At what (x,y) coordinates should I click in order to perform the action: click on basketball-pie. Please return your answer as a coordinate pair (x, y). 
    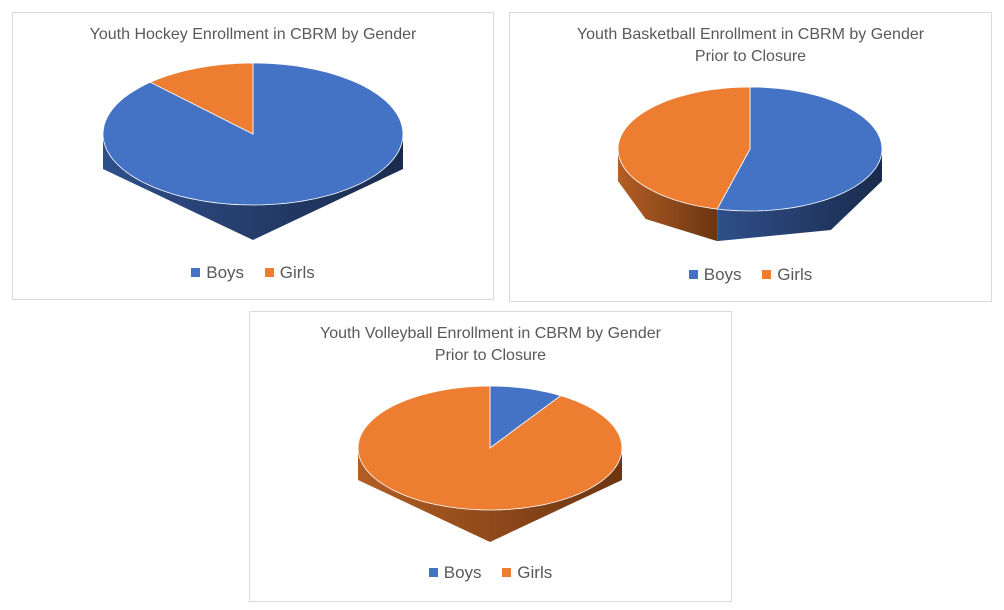
    Looking at the image, I should click on (750, 164).